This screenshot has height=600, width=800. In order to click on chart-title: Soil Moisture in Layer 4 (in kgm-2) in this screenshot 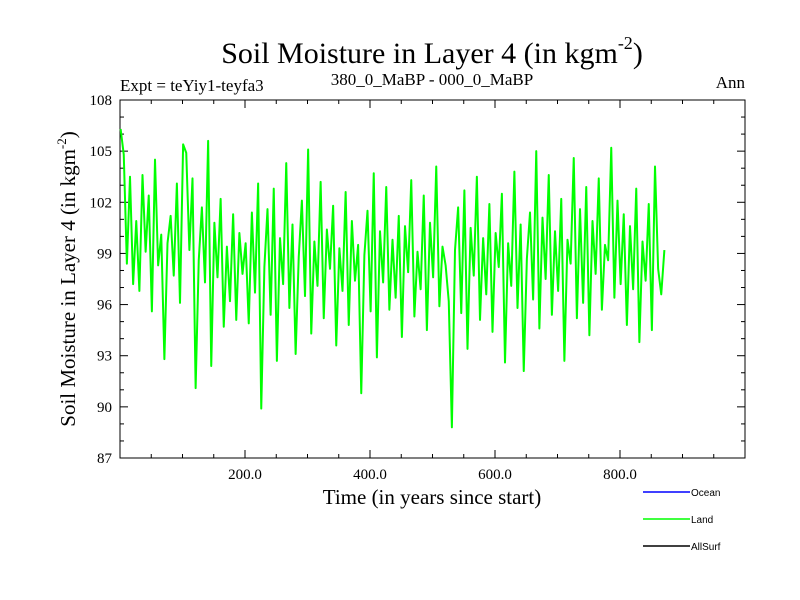, I will do `click(432, 51)`.